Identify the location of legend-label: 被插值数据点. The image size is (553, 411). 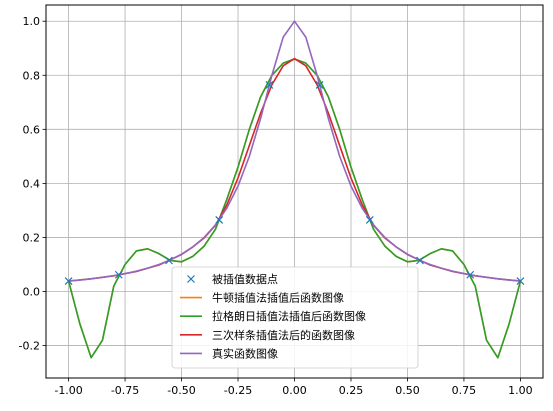
(245, 279).